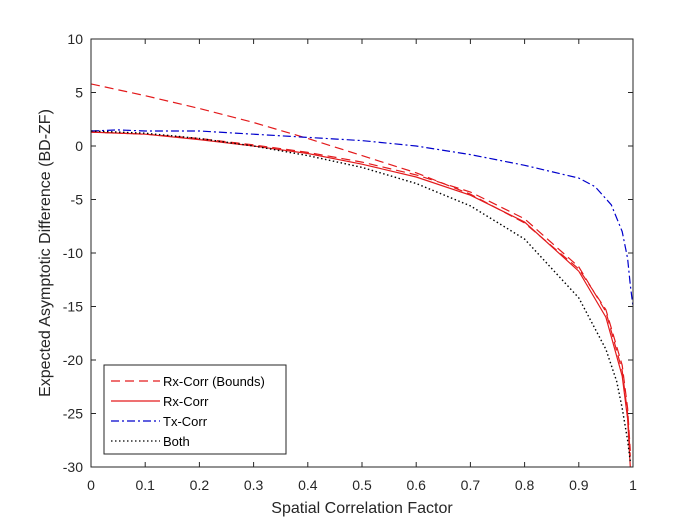 Image resolution: width=700 pixels, height=525 pixels. Describe the element at coordinates (77, 200) in the screenshot. I see `y-tick-label: -5` at that location.